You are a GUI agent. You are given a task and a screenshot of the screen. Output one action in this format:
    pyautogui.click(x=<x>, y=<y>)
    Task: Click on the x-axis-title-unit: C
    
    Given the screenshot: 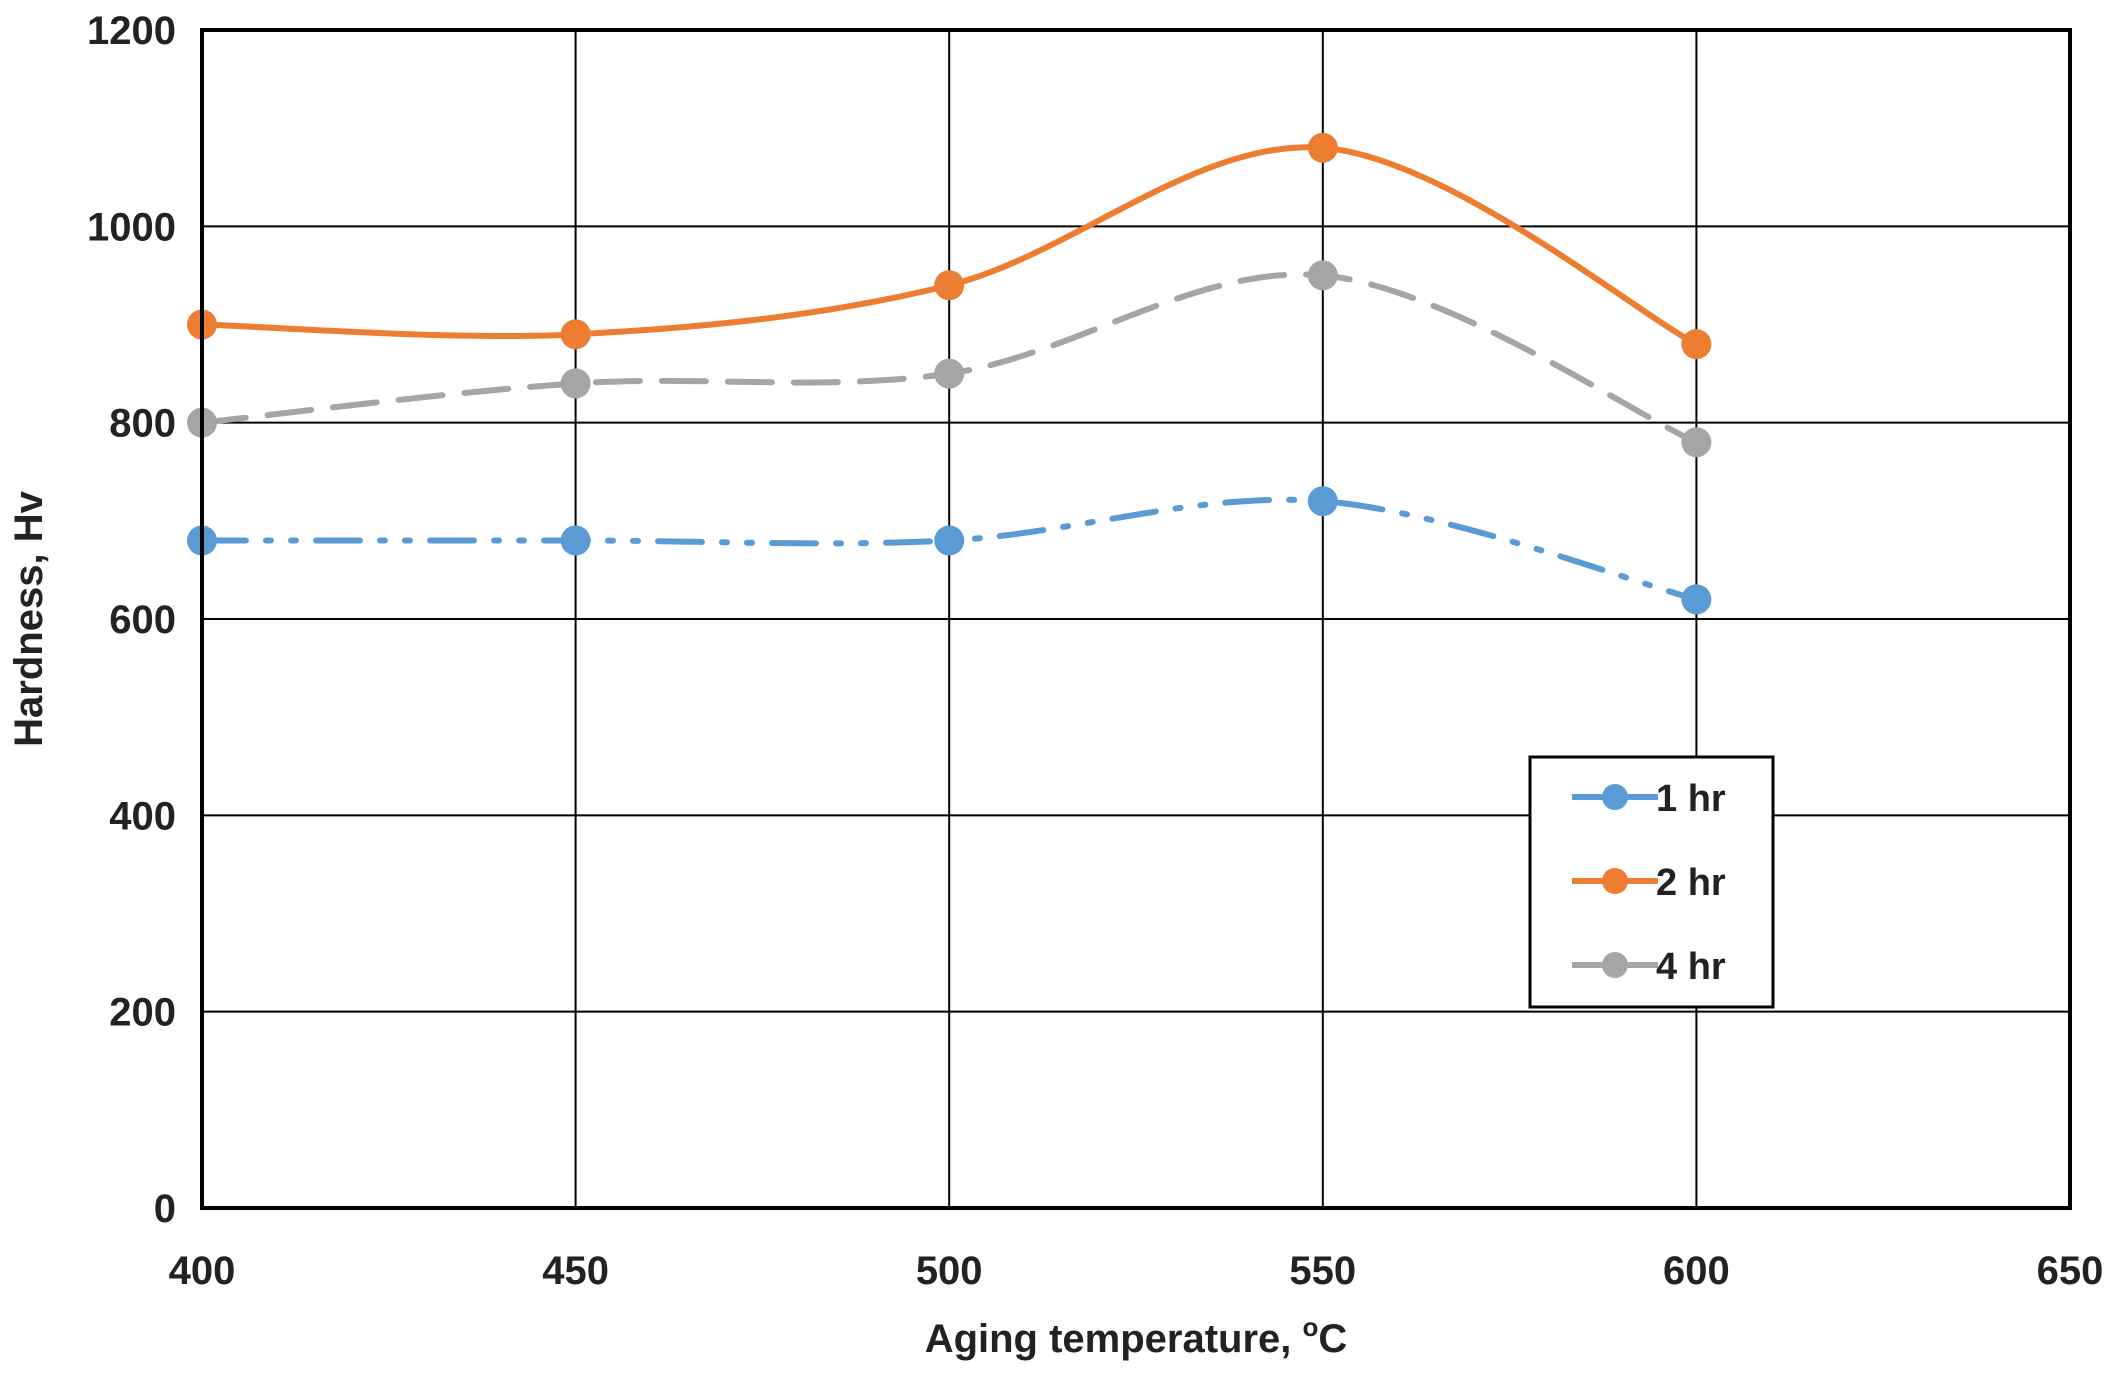 What is the action you would take?
    pyautogui.click(x=1332, y=1339)
    